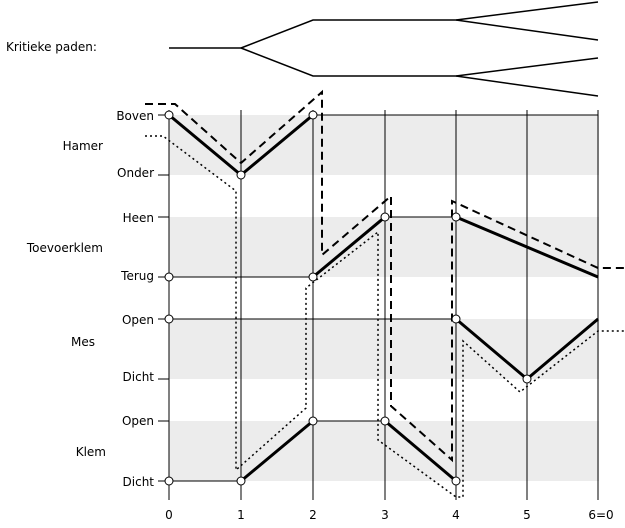 The image size is (625, 528). Describe the element at coordinates (135, 173) in the screenshot. I see `state-label-onder: Onder` at that location.